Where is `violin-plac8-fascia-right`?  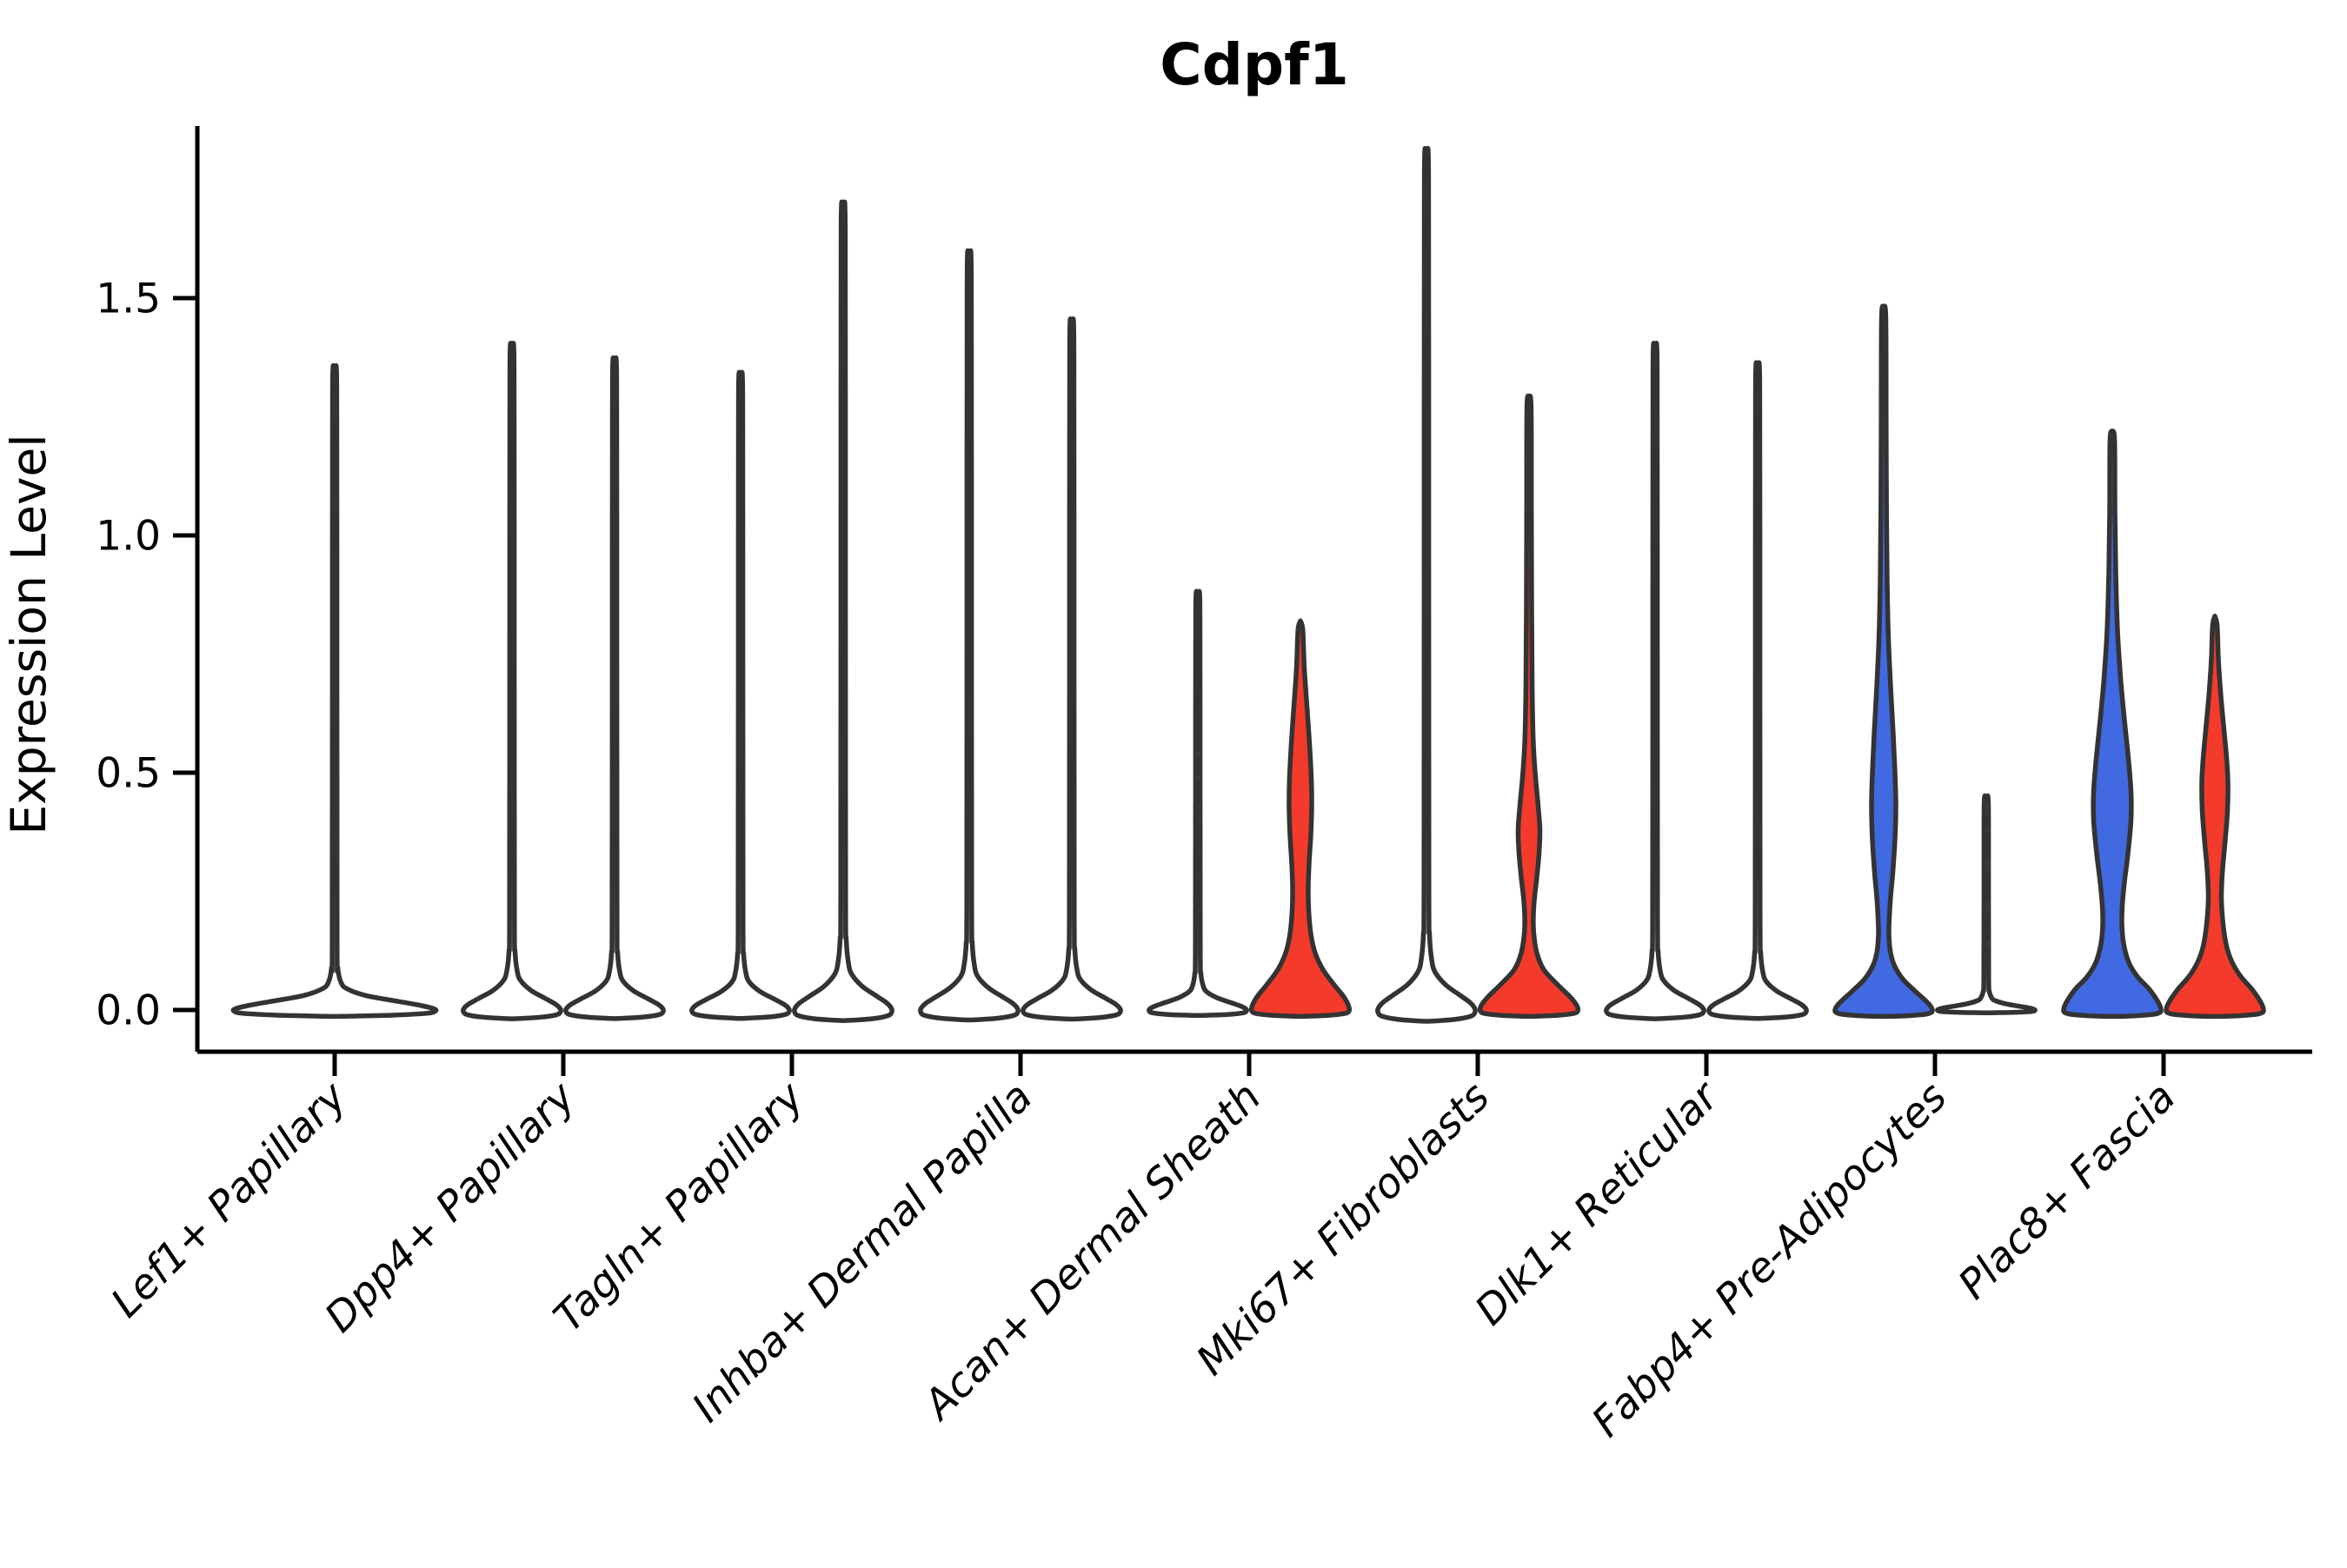
violin-plac8-fascia-right is located at coordinates (2215, 817).